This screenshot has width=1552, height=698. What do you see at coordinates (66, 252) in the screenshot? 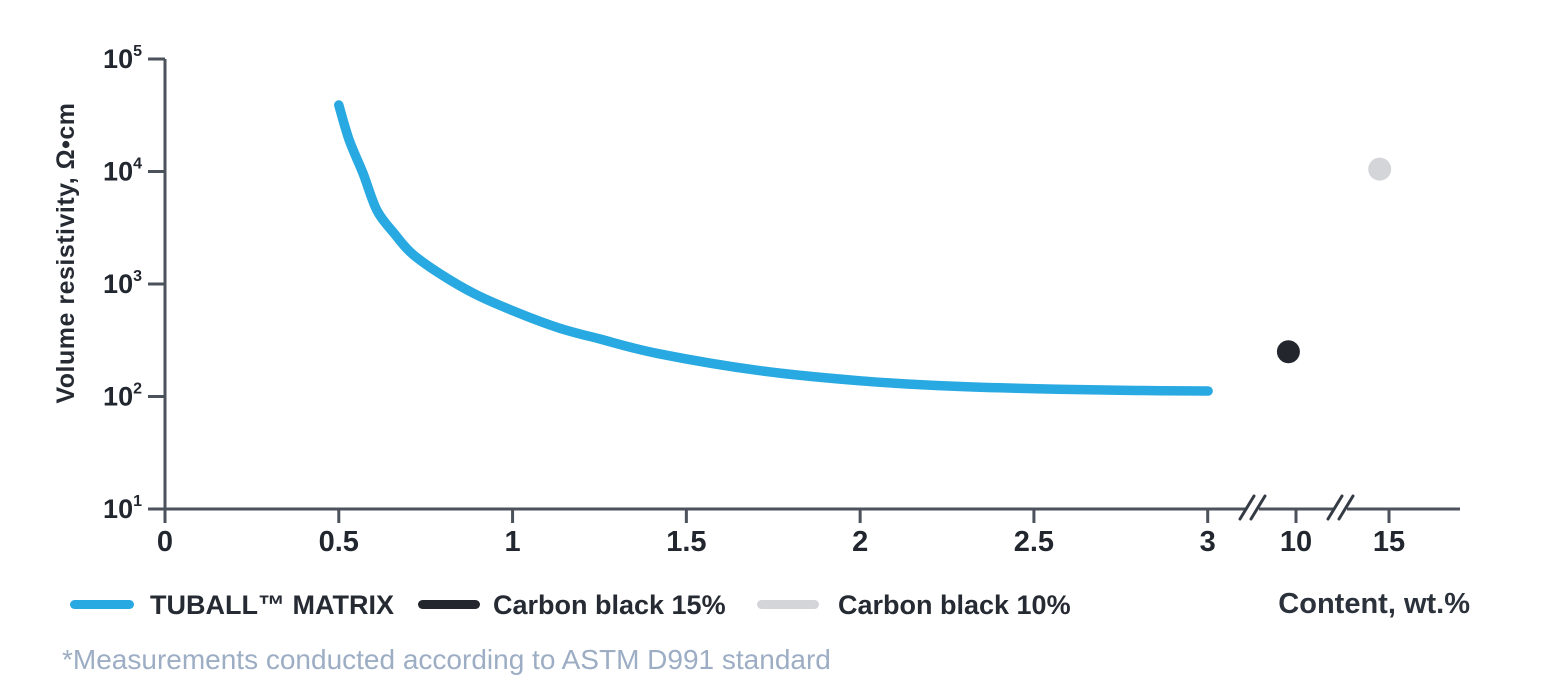
I see `y-axis-title: Volume resistivity, Ω•cm` at bounding box center [66, 252].